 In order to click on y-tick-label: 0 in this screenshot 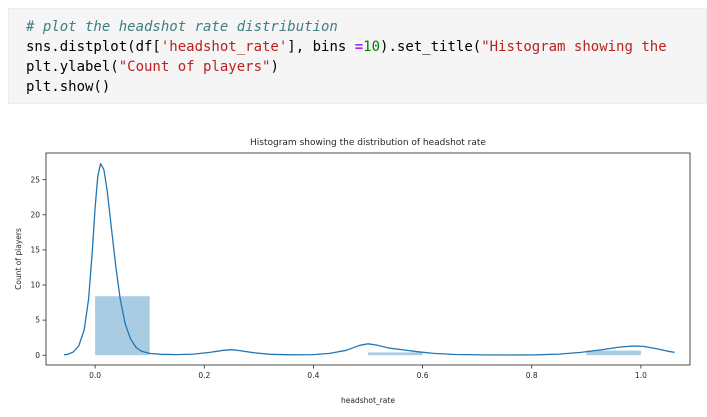, I will do `click(37, 355)`.